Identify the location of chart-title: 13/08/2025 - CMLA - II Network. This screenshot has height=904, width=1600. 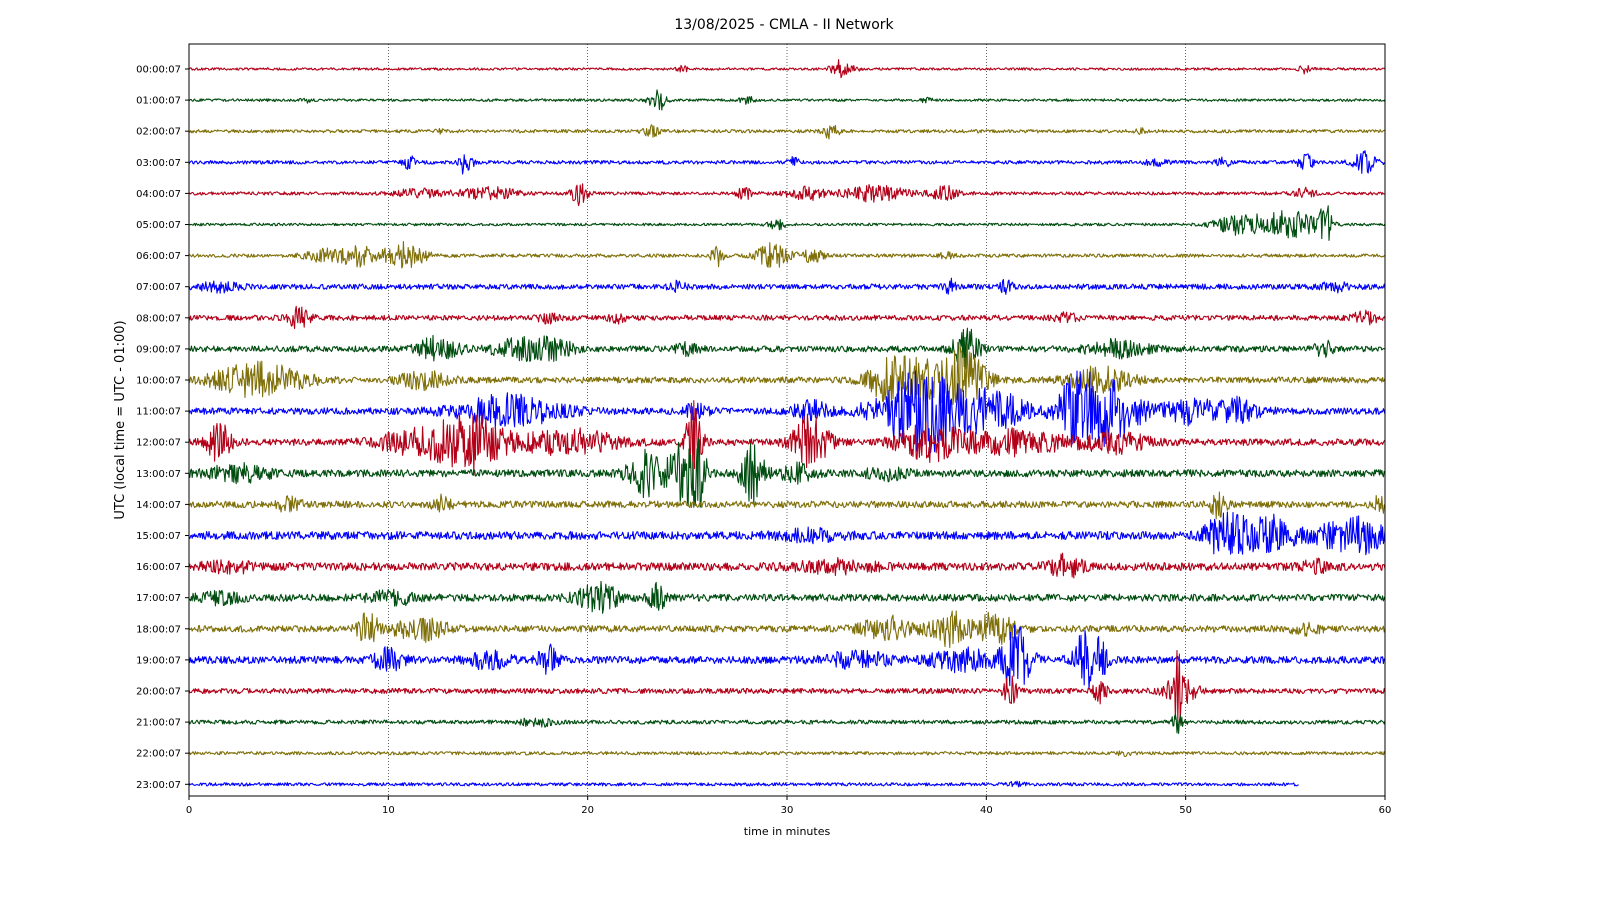
(784, 25).